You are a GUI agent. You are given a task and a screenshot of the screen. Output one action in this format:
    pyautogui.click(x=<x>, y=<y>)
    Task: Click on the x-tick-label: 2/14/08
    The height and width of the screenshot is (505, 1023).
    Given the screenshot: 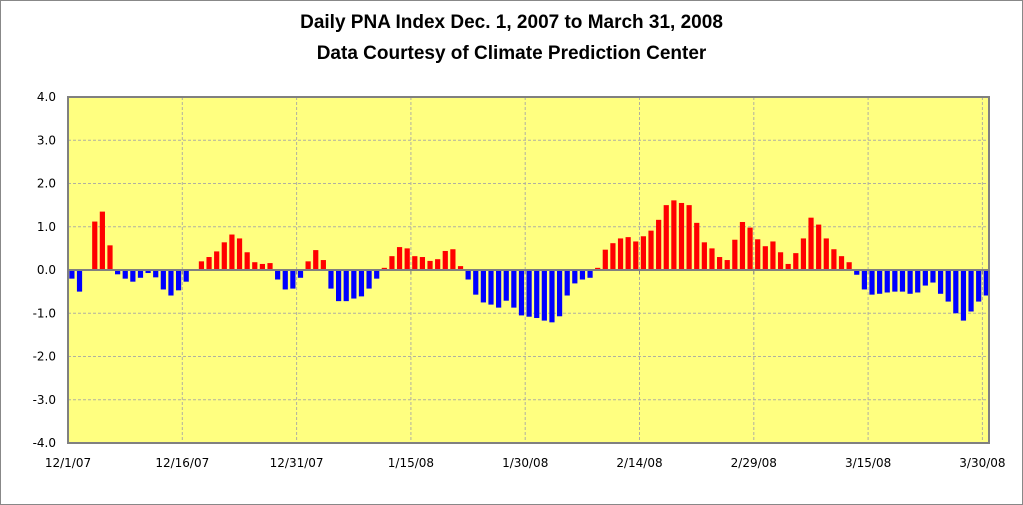 What is the action you would take?
    pyautogui.click(x=639, y=463)
    